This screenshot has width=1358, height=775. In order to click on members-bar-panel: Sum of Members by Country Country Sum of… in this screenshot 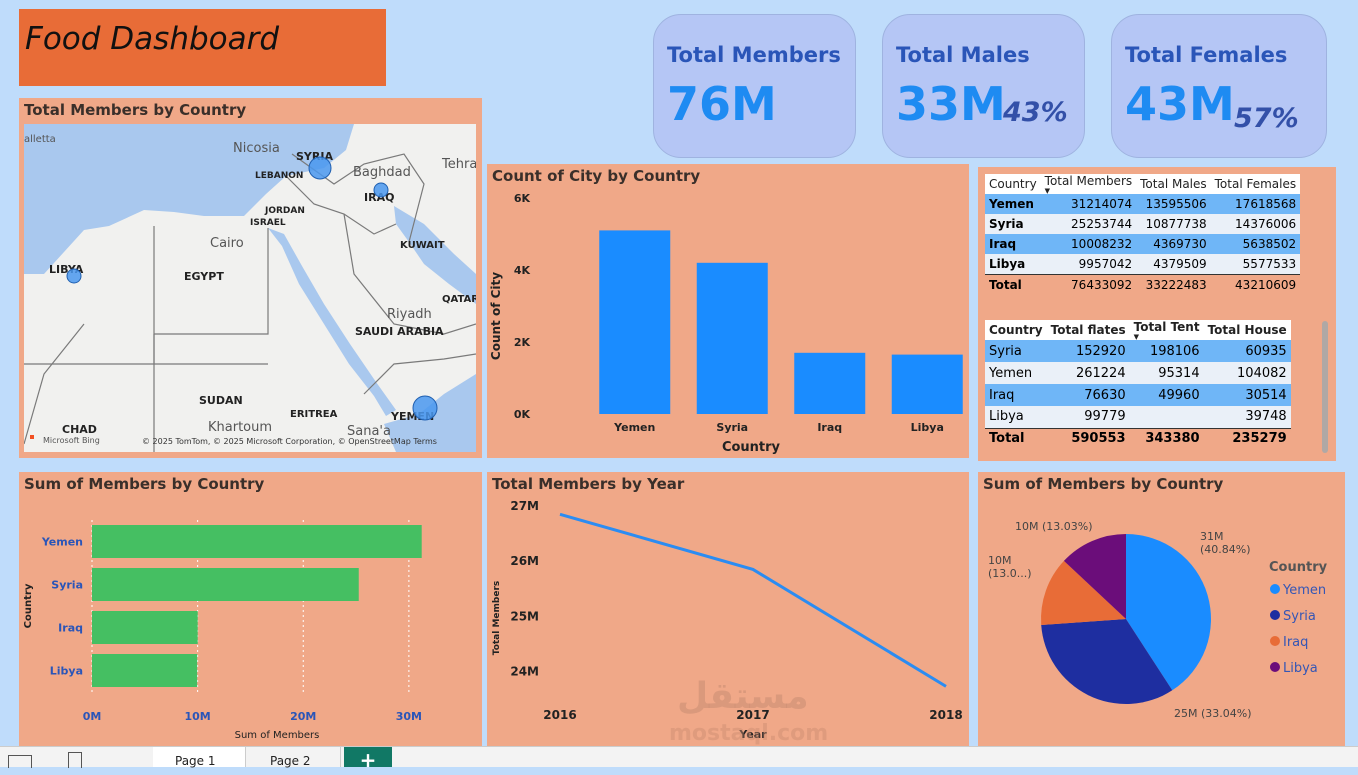, I will do `click(250, 609)`.